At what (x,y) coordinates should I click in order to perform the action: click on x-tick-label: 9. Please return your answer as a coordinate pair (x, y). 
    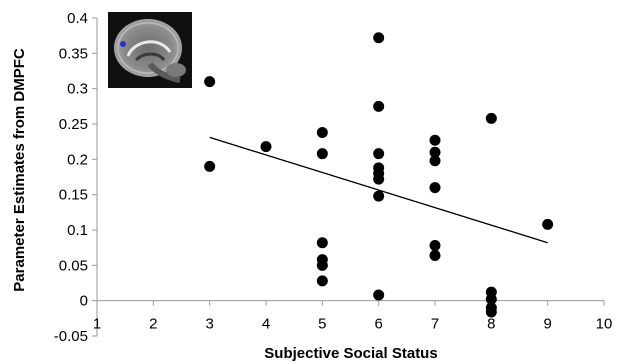
    Looking at the image, I should click on (547, 324).